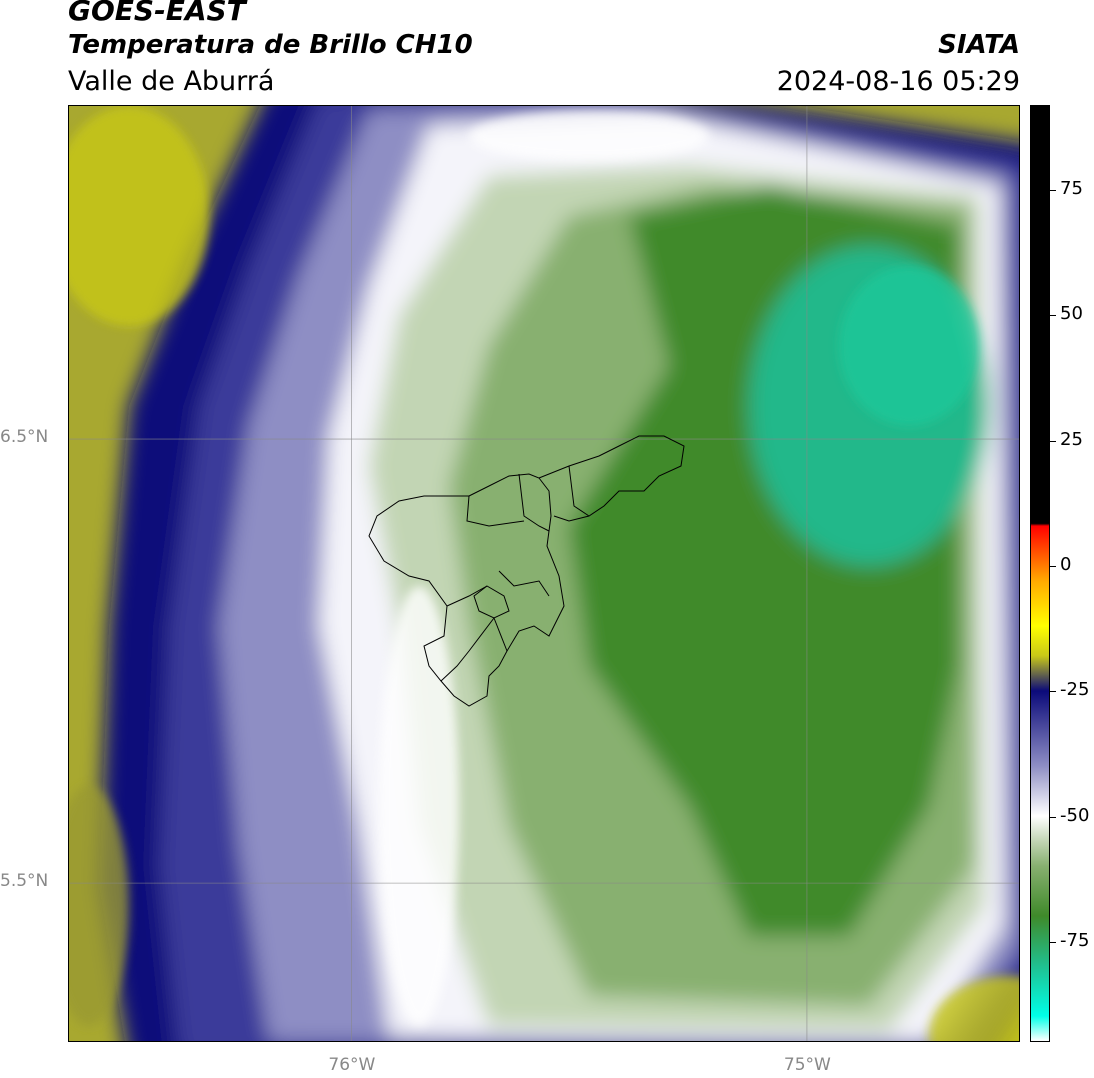 The image size is (1094, 1078). What do you see at coordinates (974, 1008) in the screenshot?
I see `warm-patch-southeast` at bounding box center [974, 1008].